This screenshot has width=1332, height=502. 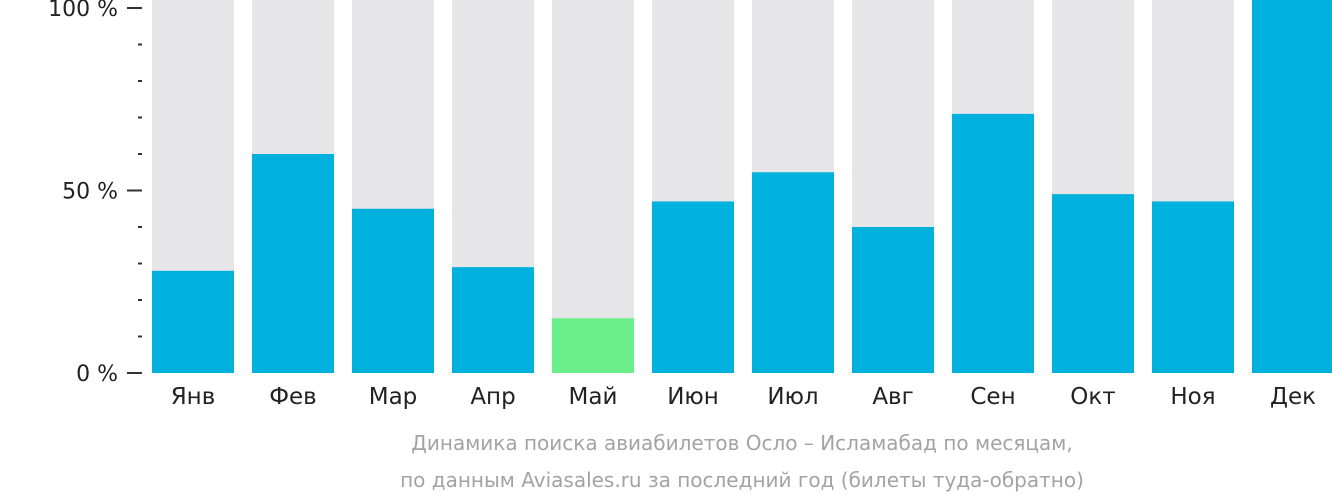 I want to click on y-tick-label: 100 %, so click(x=83, y=11).